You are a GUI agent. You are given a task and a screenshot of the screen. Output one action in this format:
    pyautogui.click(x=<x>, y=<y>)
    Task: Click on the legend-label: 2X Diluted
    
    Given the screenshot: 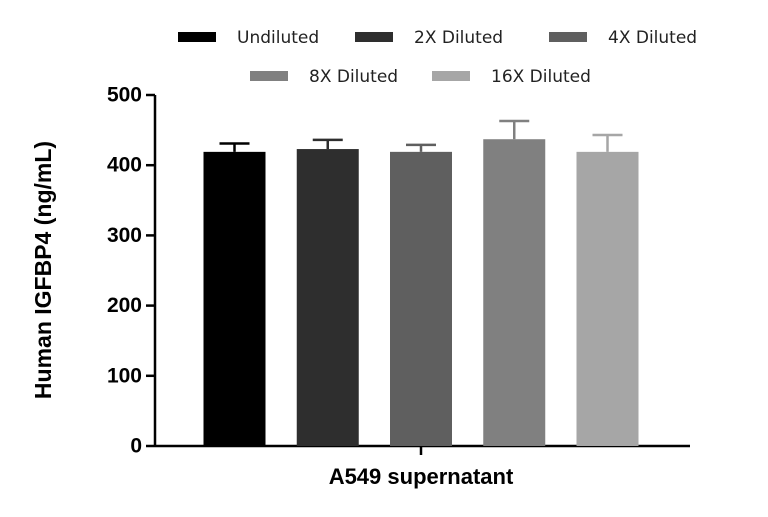 What is the action you would take?
    pyautogui.click(x=458, y=38)
    